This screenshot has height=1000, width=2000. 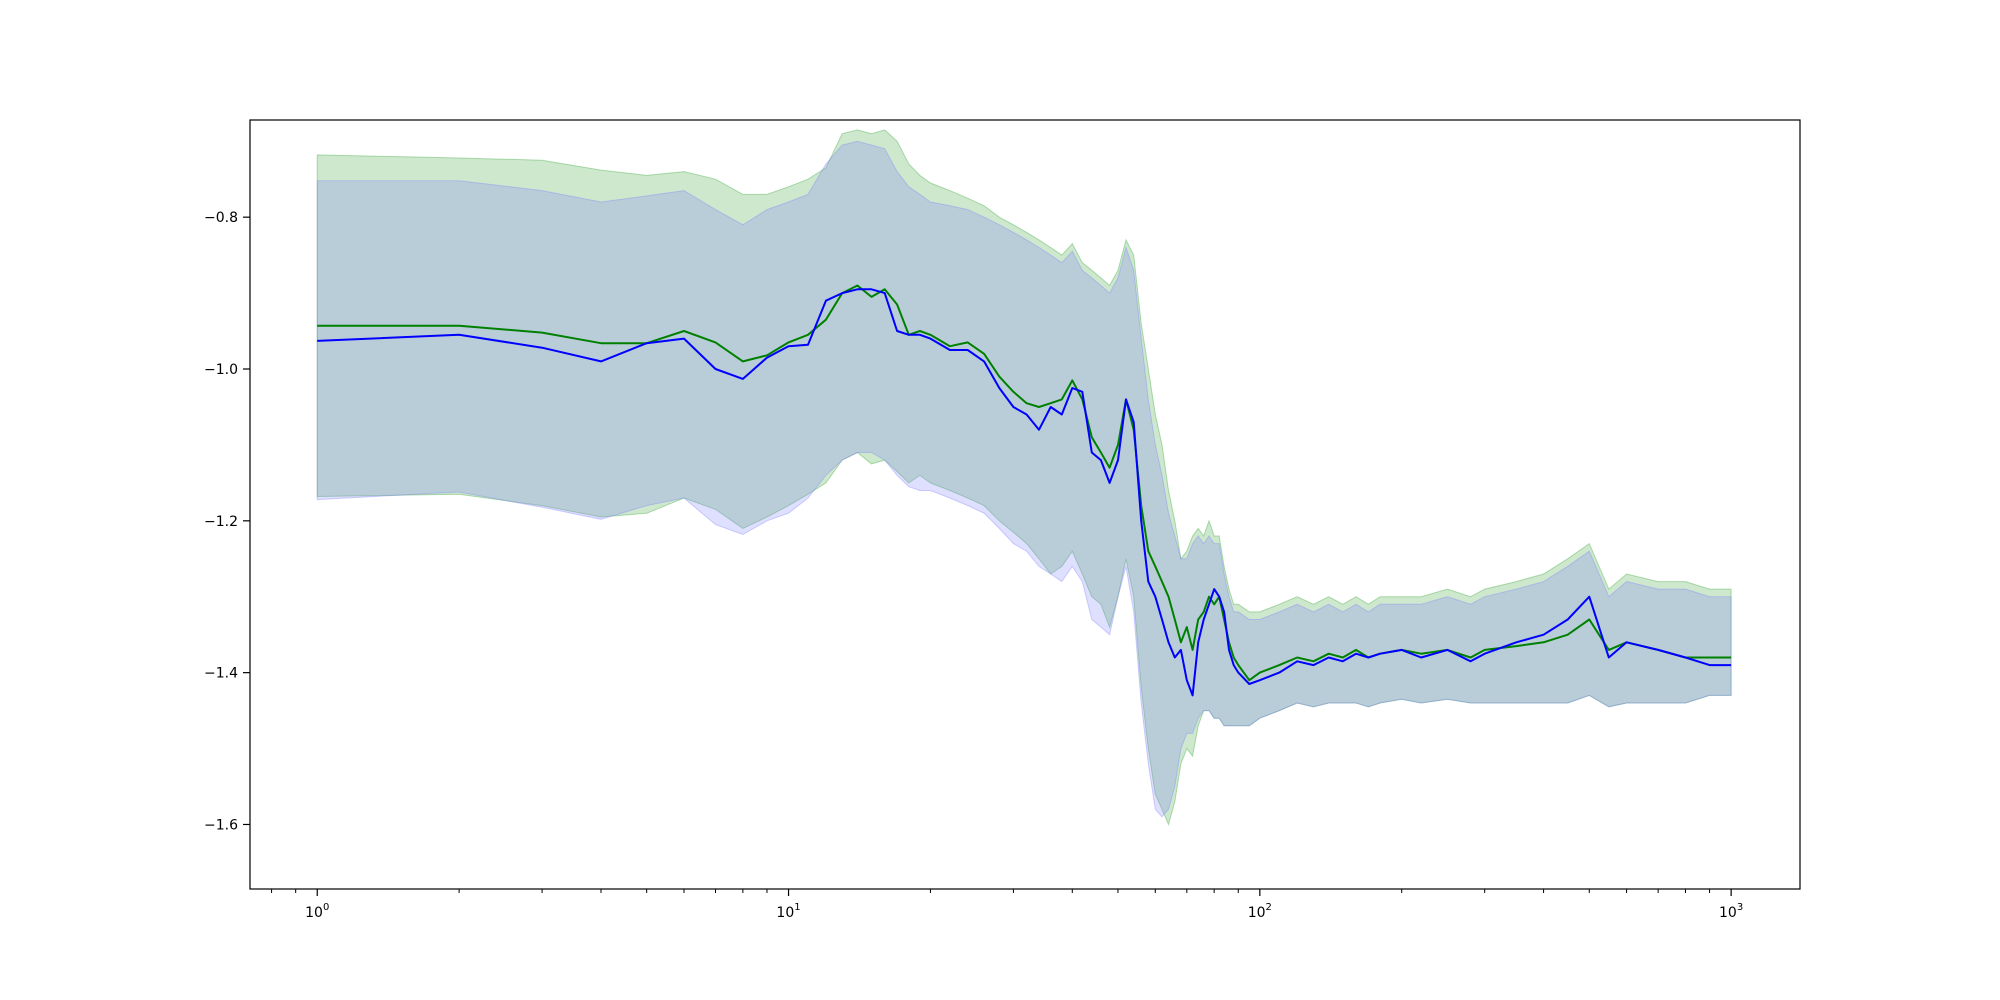 I want to click on y-tick-label: −1.2, so click(x=221, y=522).